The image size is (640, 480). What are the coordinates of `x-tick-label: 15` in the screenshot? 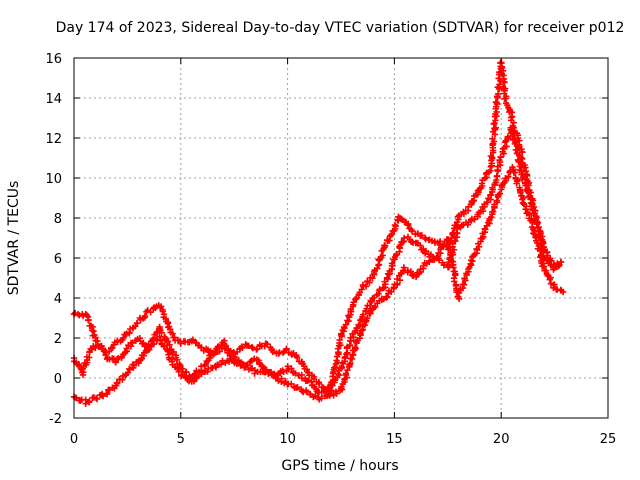 It's located at (394, 439).